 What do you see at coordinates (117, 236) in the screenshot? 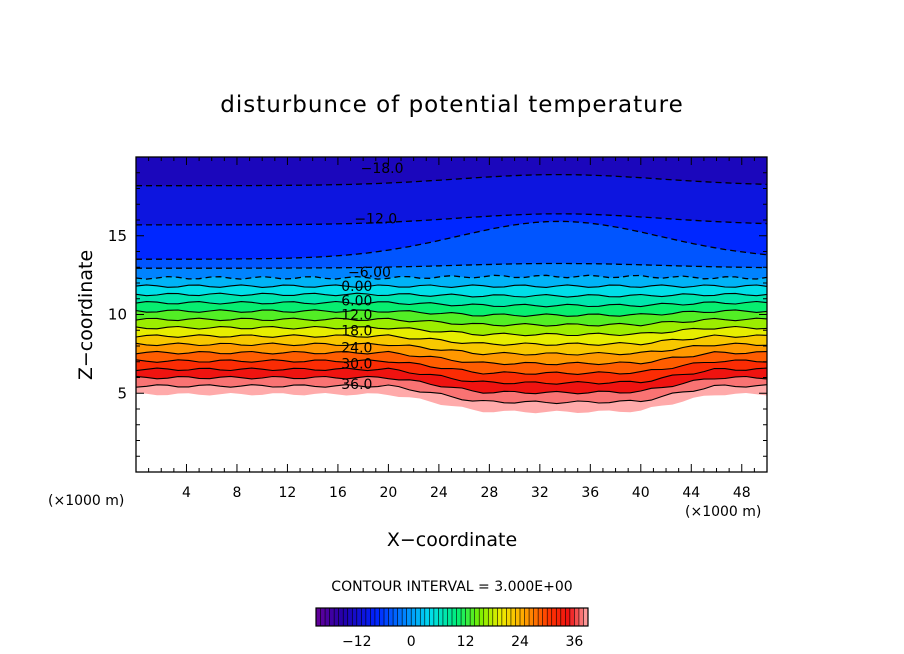
I see `y-tick-label: 15` at bounding box center [117, 236].